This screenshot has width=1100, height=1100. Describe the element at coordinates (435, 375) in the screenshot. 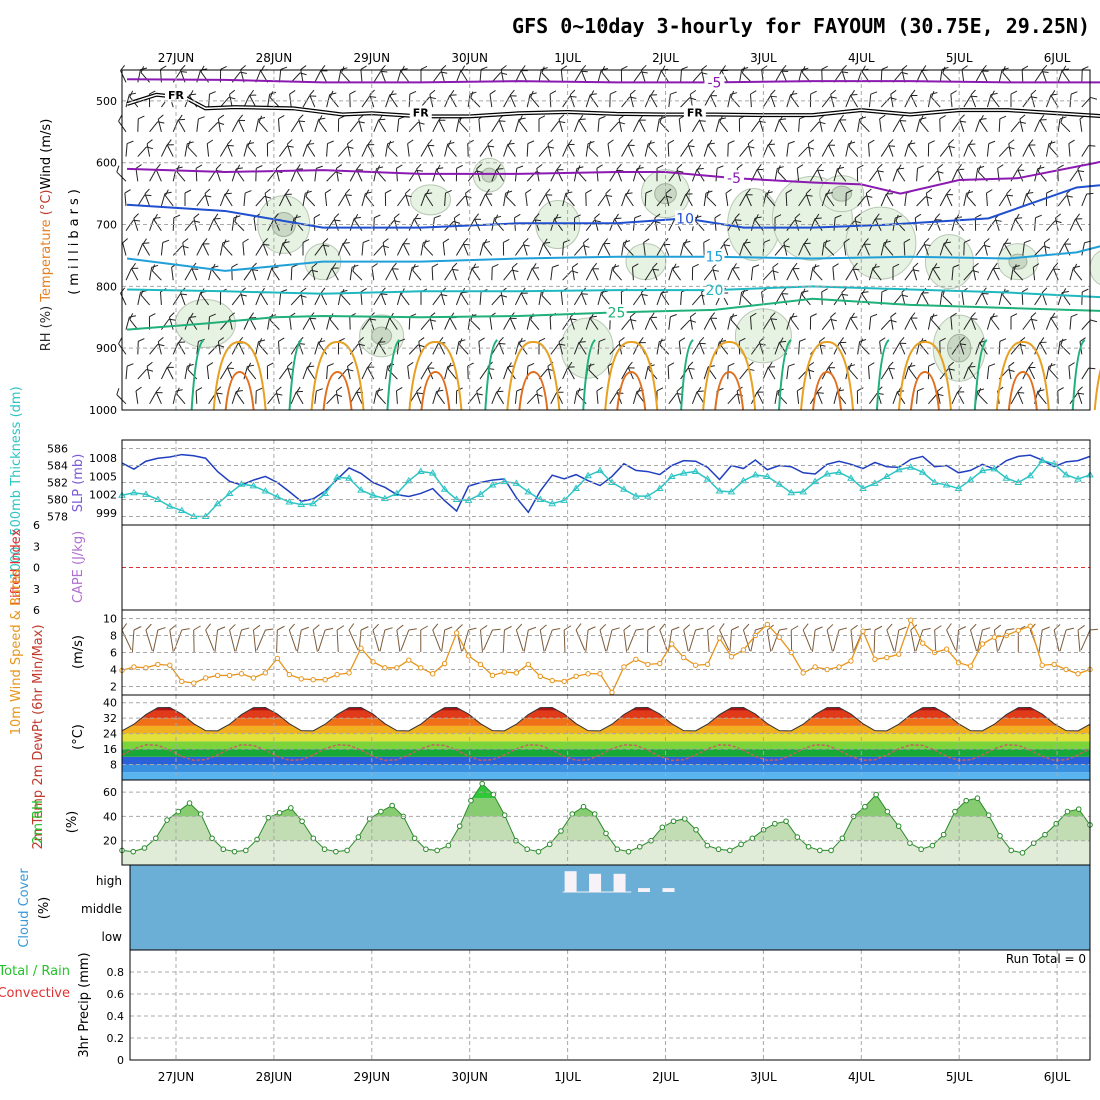

I see `surface-isotherm-loop` at that location.